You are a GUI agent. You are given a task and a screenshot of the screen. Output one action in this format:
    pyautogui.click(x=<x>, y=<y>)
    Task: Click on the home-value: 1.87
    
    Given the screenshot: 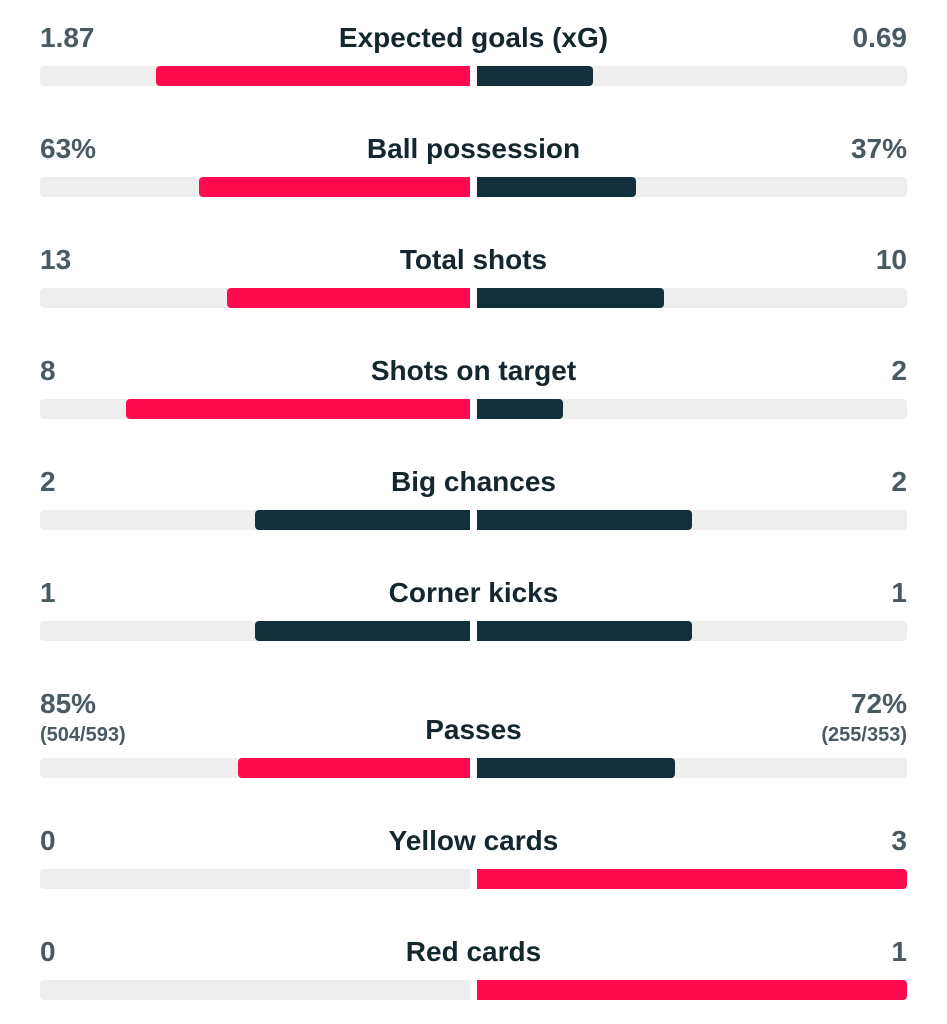 What is the action you would take?
    pyautogui.click(x=67, y=37)
    